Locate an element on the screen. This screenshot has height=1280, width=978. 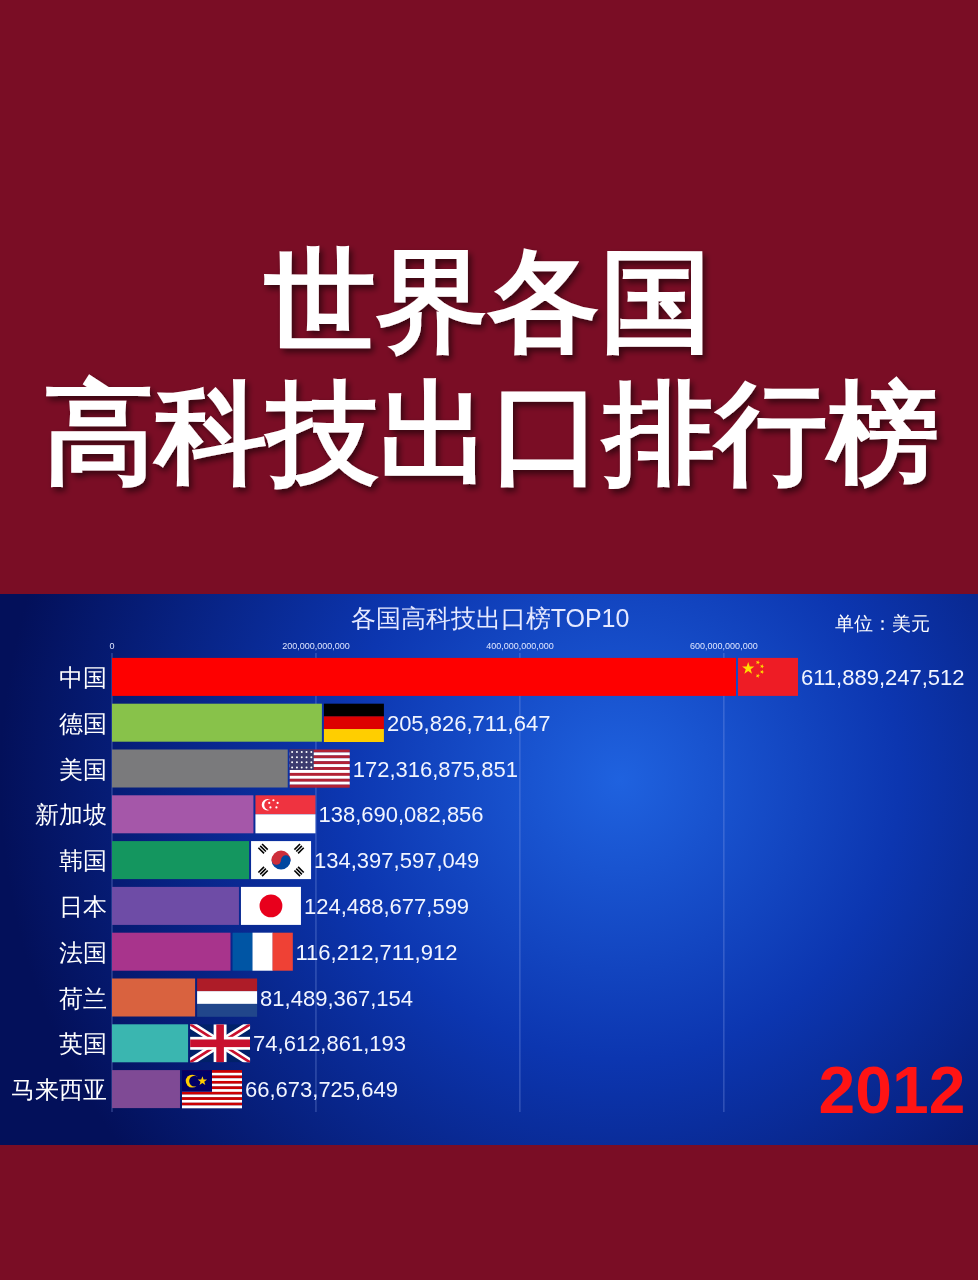
y-tick-label: 德国 is located at coordinates (83, 723).